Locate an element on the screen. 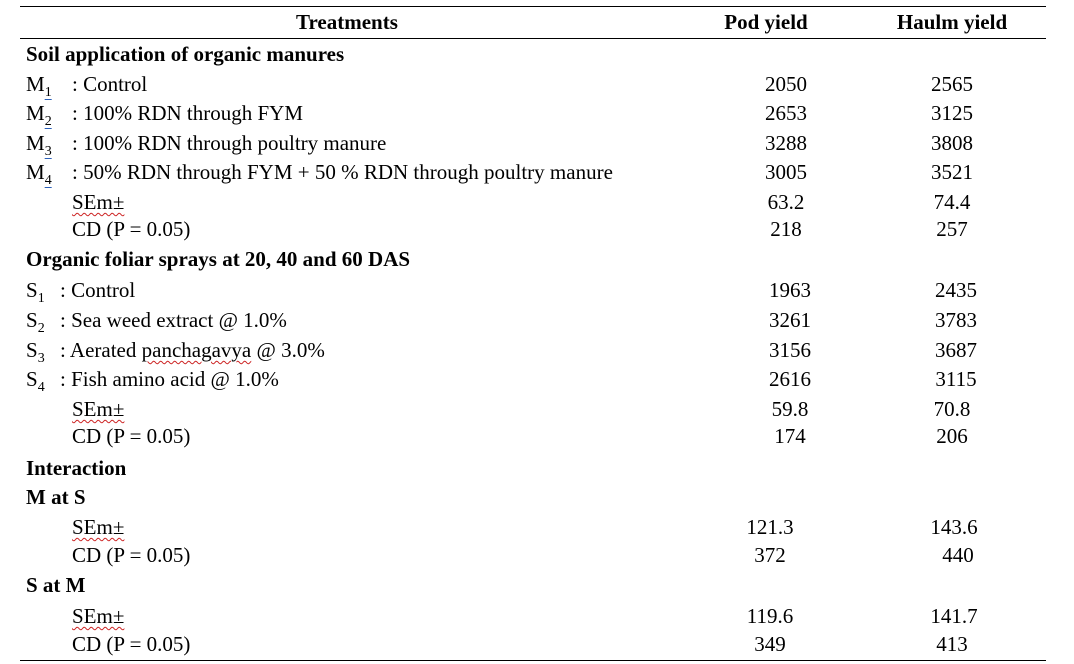 This screenshot has width=1074, height=664. haulm-sem-value: 70.8 is located at coordinates (952, 409).